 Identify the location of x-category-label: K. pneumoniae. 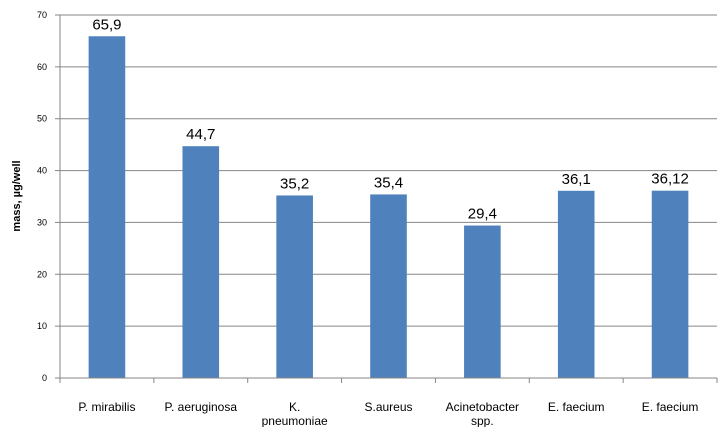
(295, 413).